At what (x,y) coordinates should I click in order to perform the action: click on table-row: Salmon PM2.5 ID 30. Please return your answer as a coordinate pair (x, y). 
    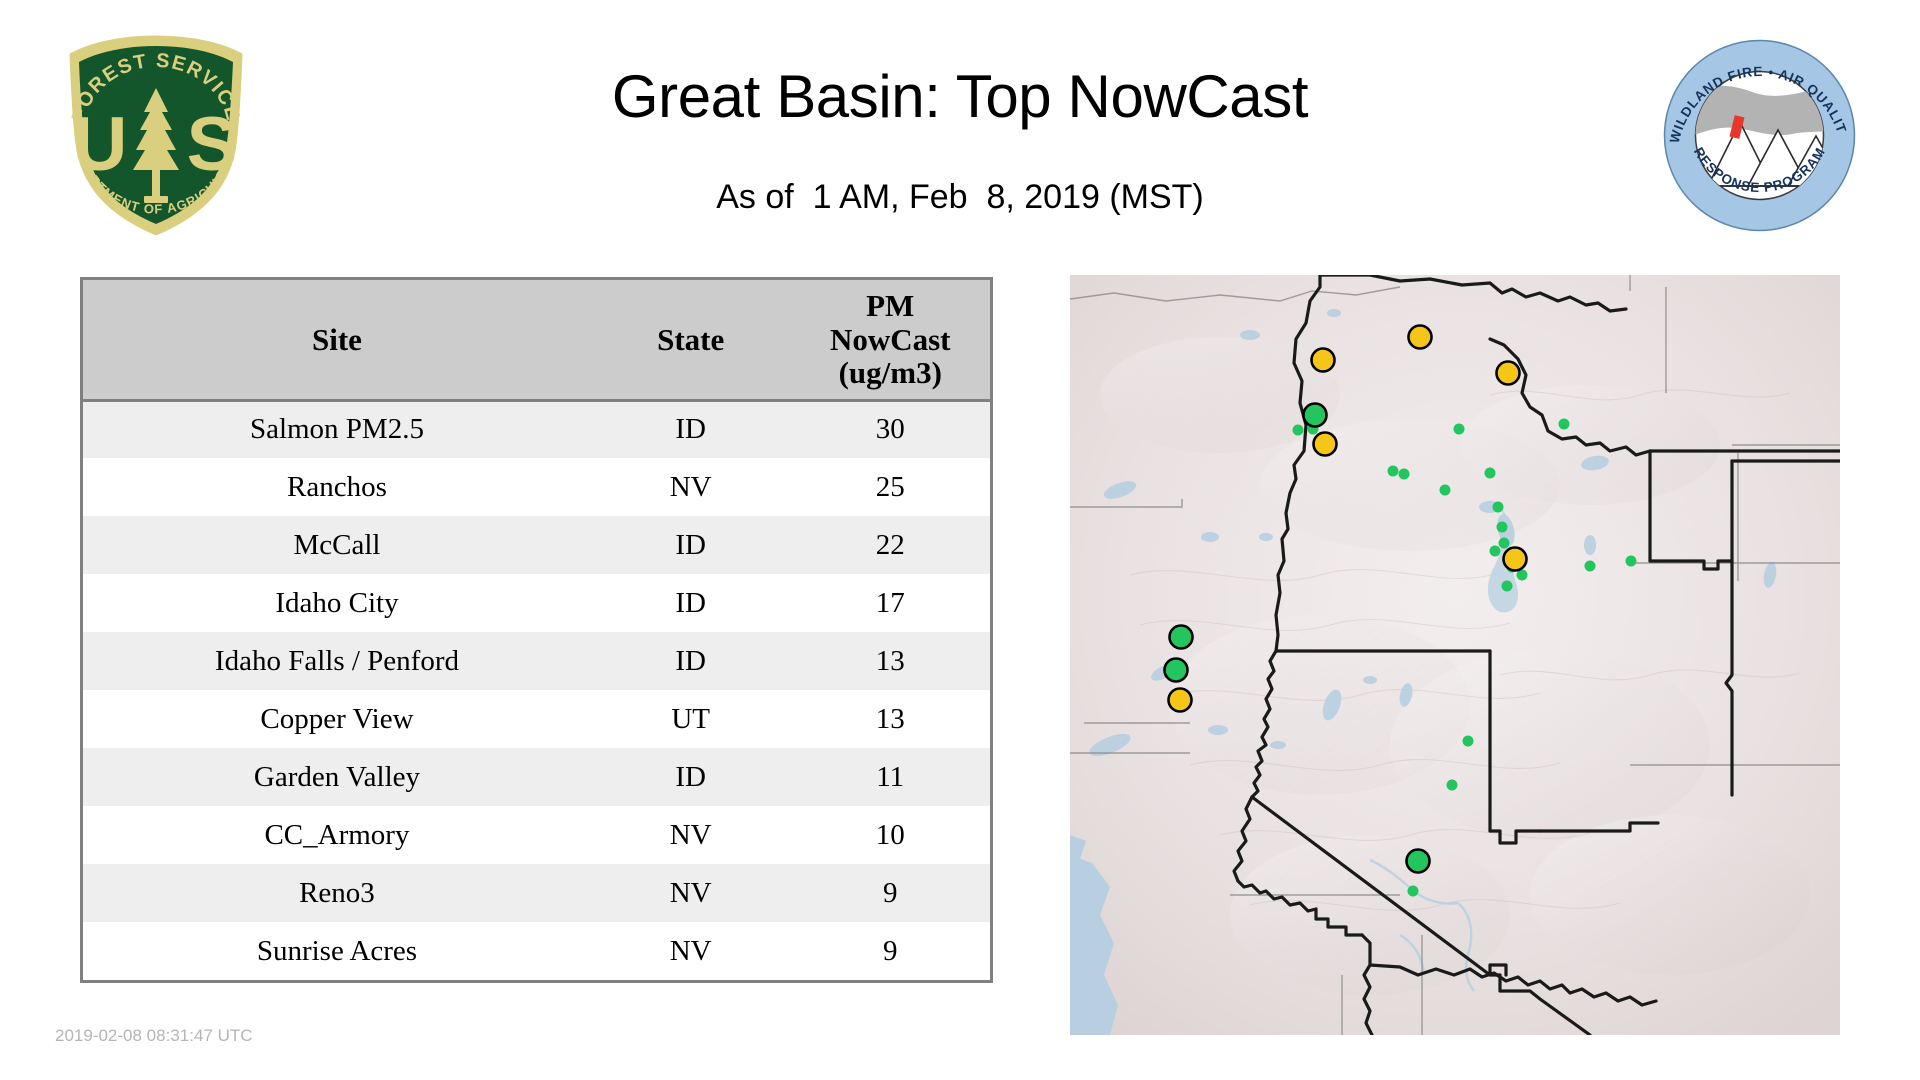
    Looking at the image, I should click on (536, 429).